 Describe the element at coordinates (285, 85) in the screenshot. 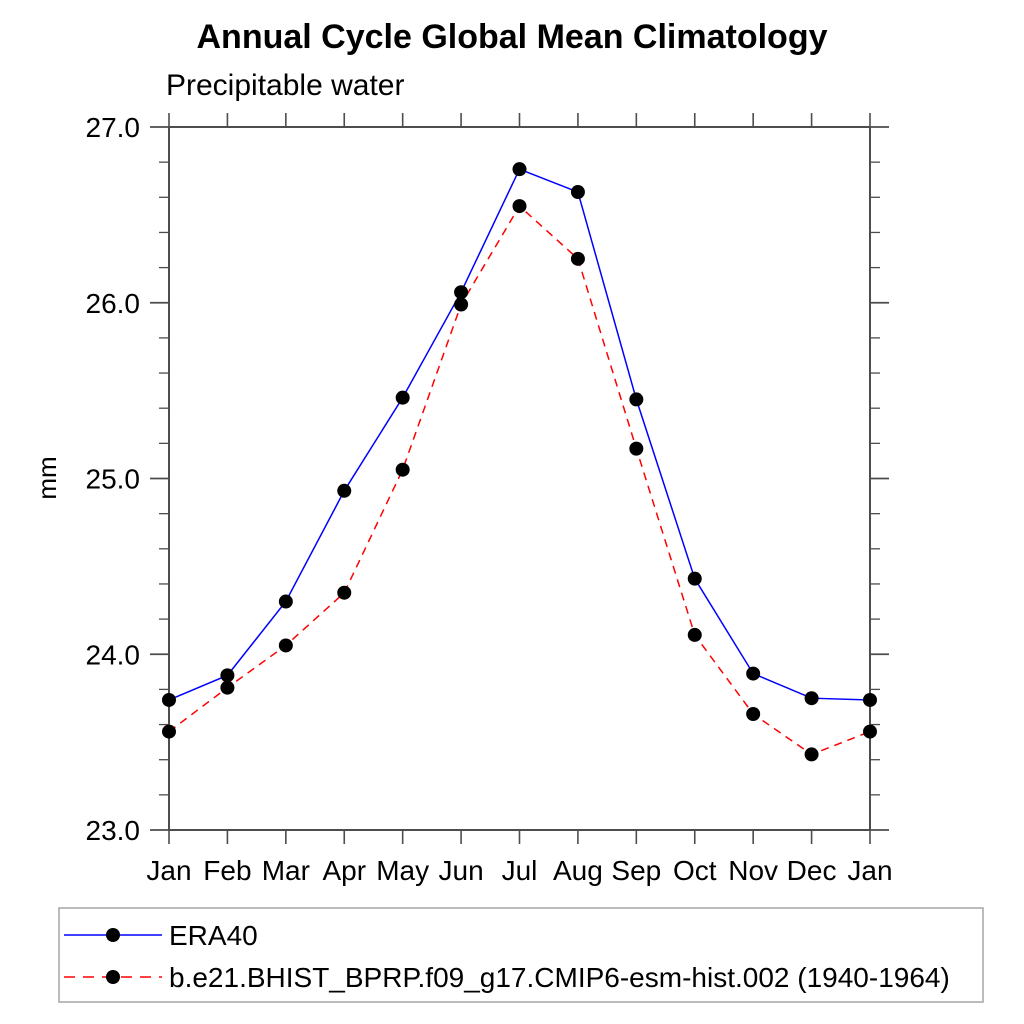

I see `chart-subtitle: Precipitable water` at that location.